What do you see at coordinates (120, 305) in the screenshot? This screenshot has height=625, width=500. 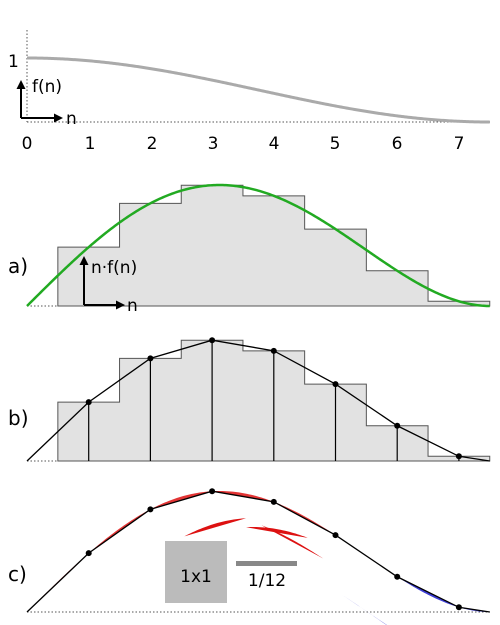 I see `a-x-arrow-head` at bounding box center [120, 305].